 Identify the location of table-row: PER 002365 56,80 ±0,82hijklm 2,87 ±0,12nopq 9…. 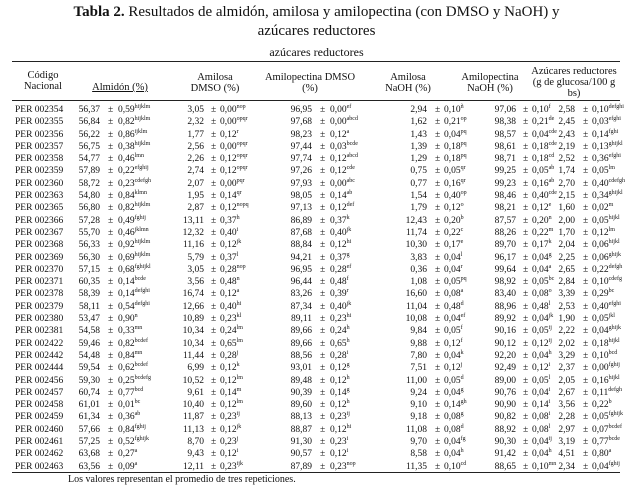
(316, 208).